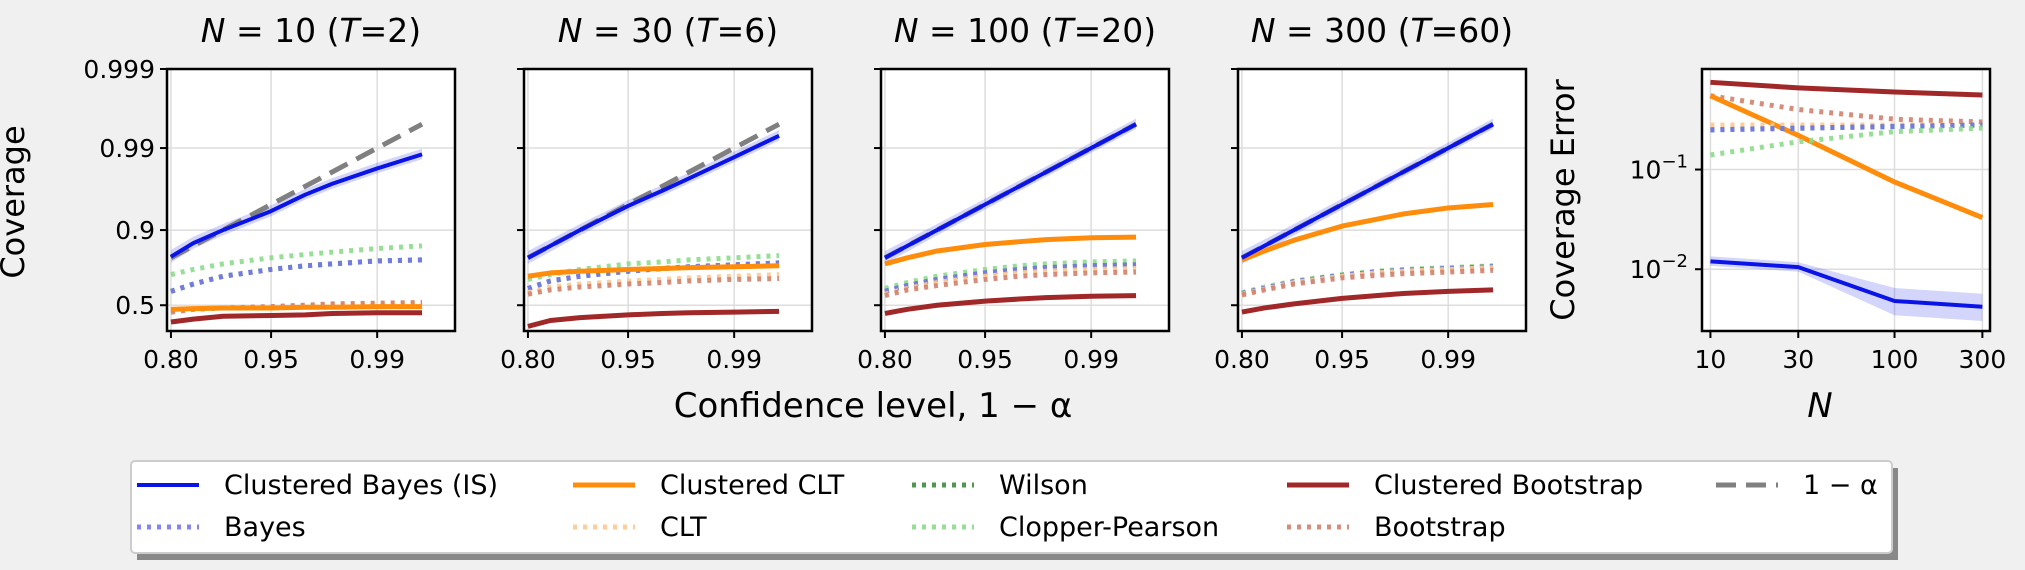 This screenshot has height=570, width=2025. I want to click on x-tick-label: 30, so click(1798, 359).